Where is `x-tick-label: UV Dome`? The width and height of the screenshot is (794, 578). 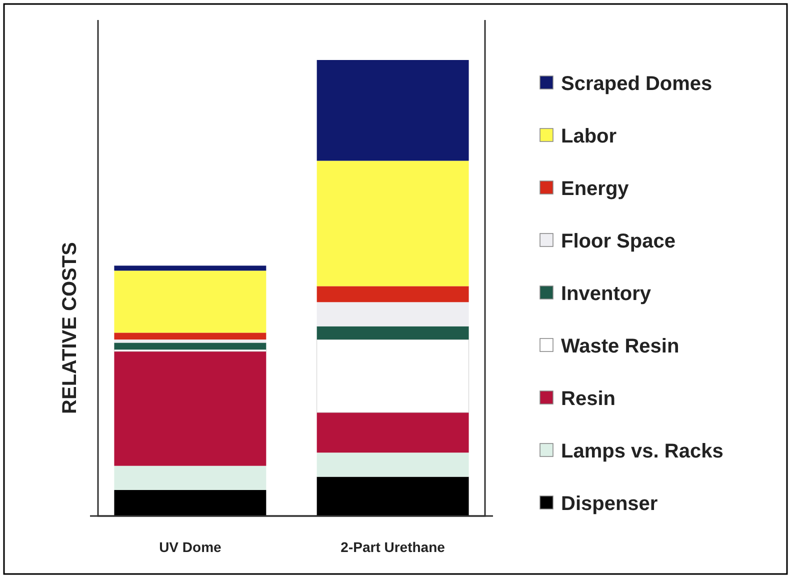
x-tick-label: UV Dome is located at coordinates (190, 547).